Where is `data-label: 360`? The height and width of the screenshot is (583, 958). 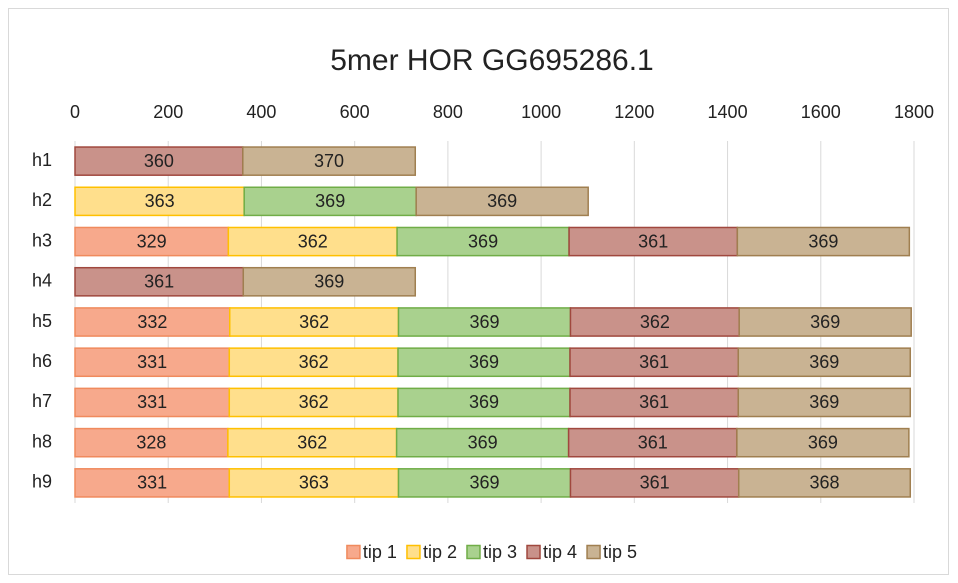
data-label: 360 is located at coordinates (159, 161).